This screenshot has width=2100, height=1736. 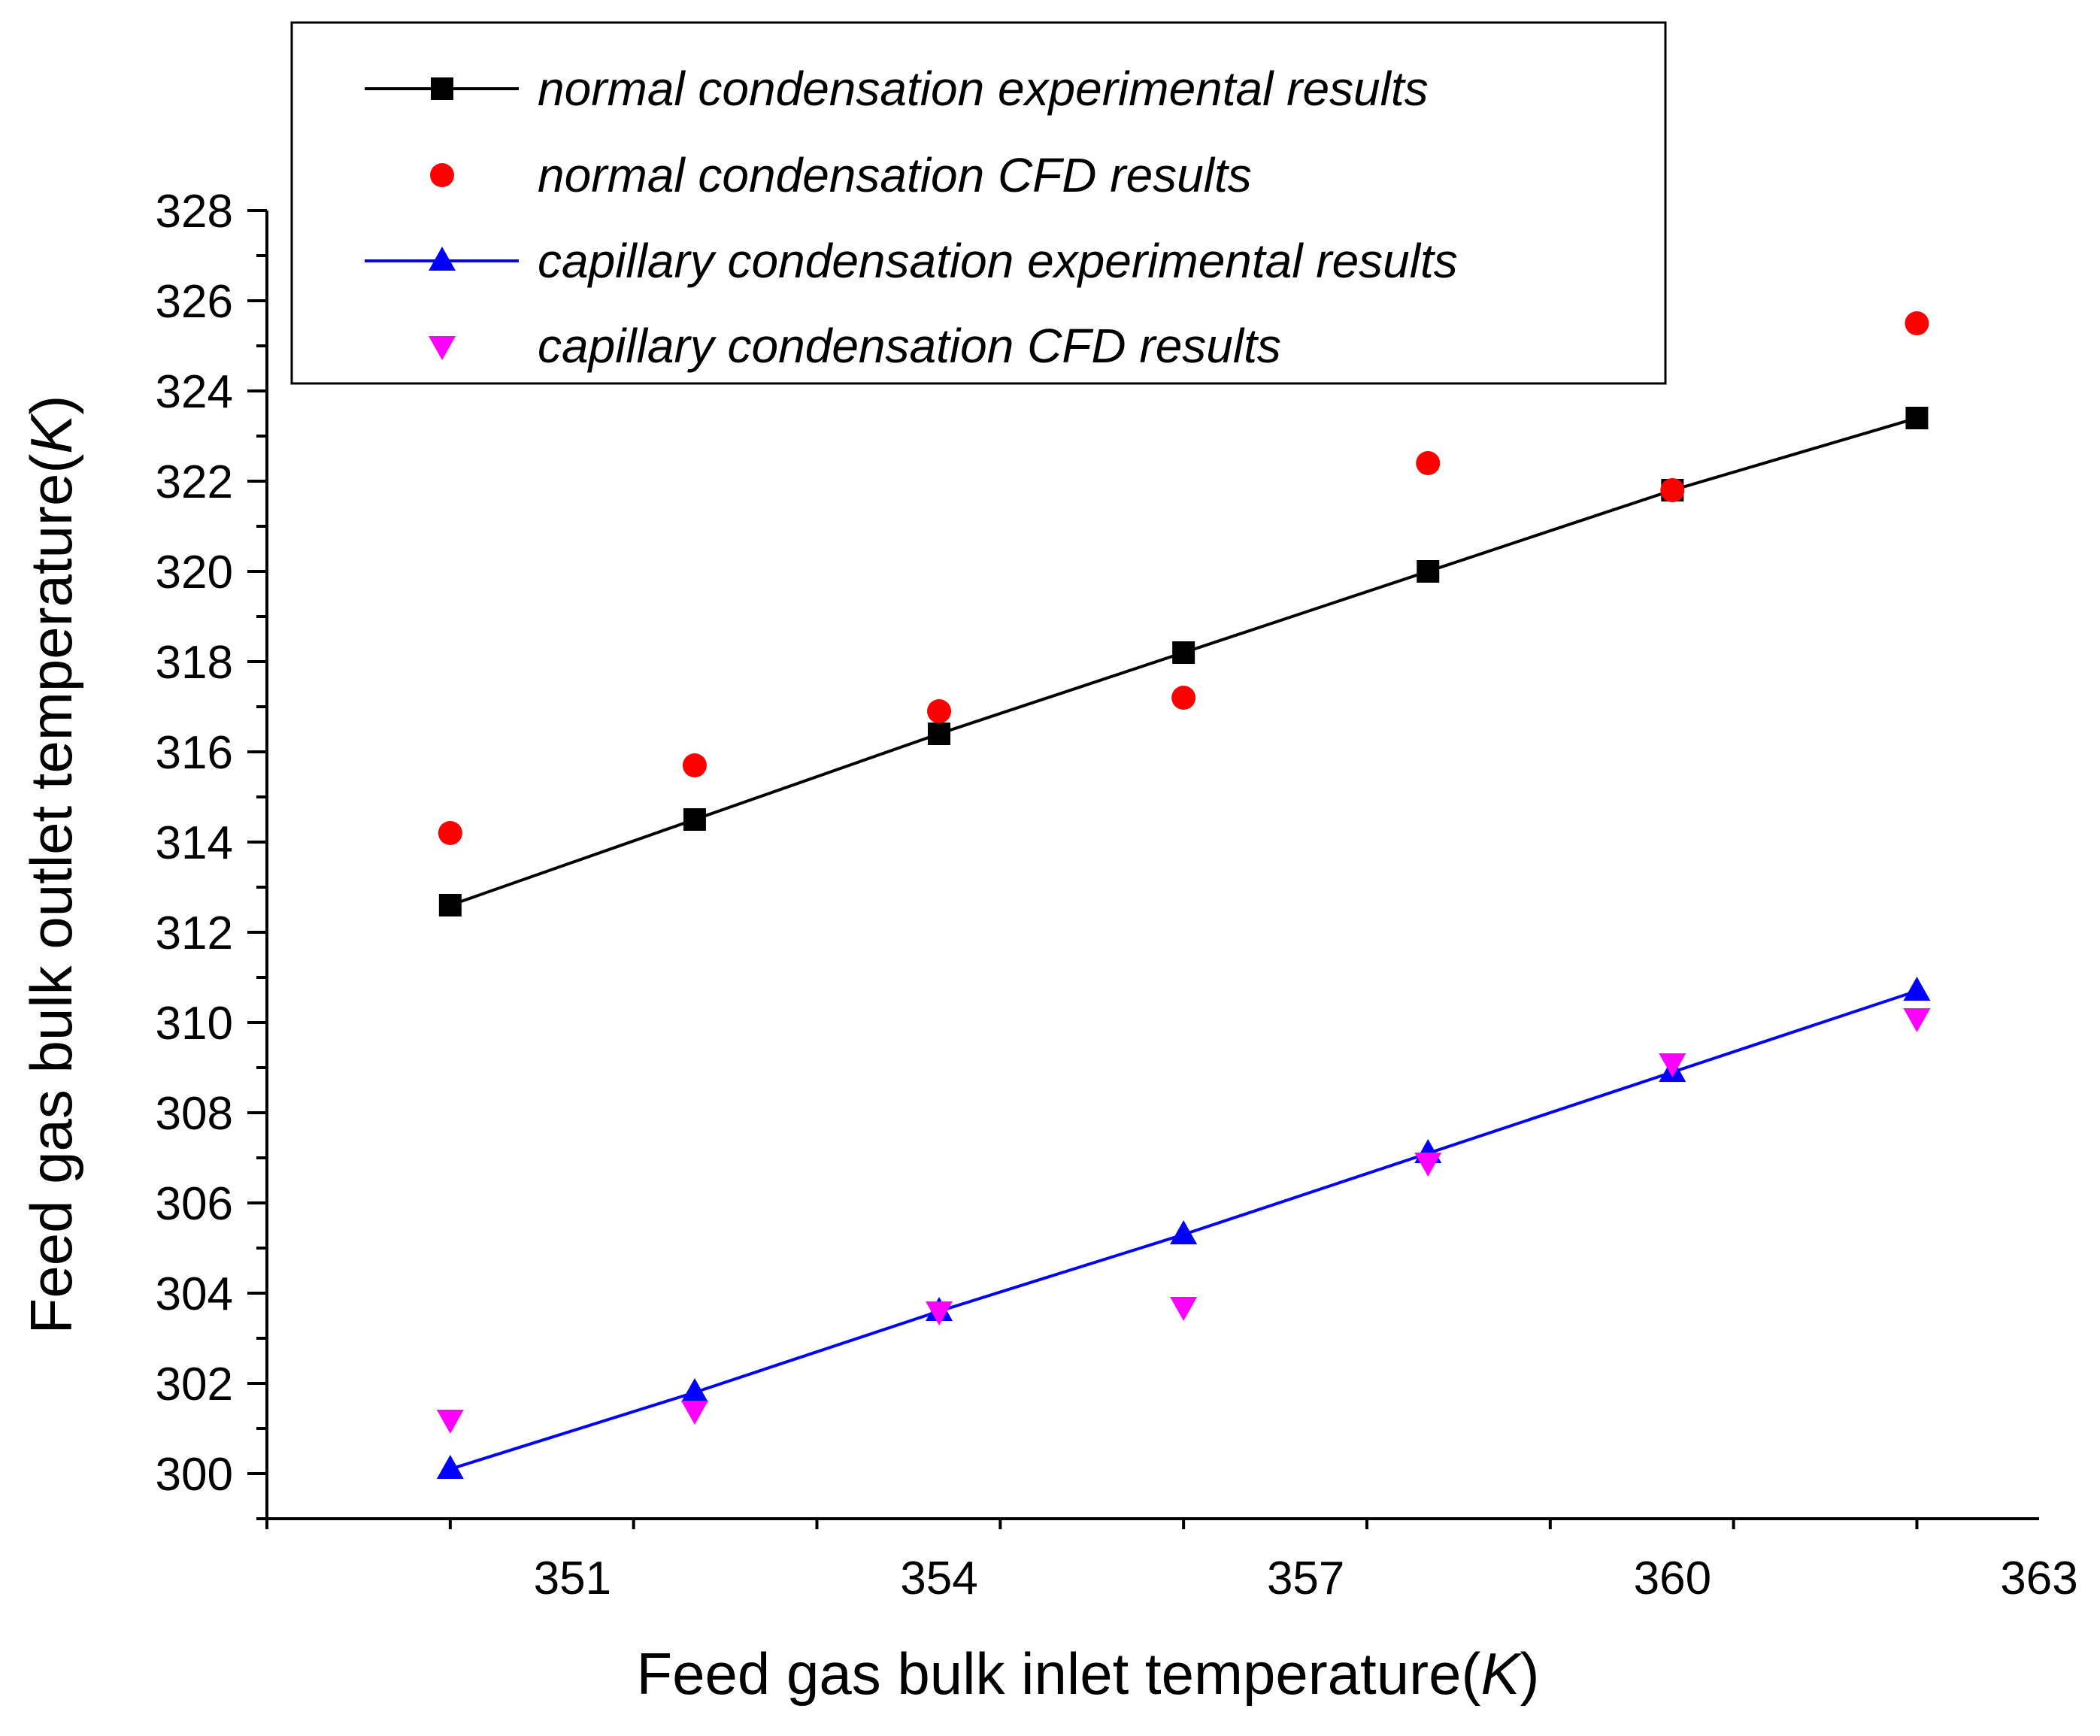 What do you see at coordinates (194, 843) in the screenshot?
I see `y-tick-label: 314` at bounding box center [194, 843].